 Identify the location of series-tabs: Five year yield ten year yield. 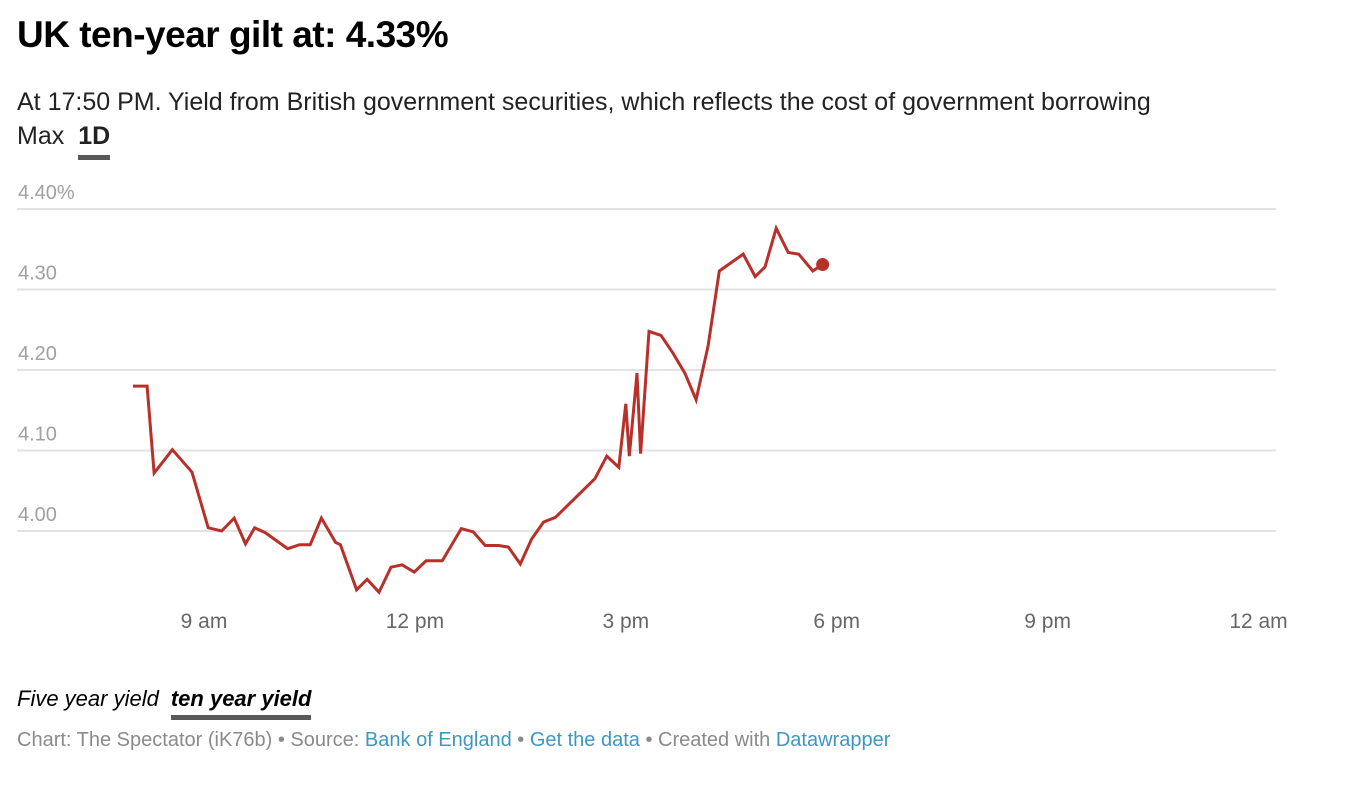
(164, 703).